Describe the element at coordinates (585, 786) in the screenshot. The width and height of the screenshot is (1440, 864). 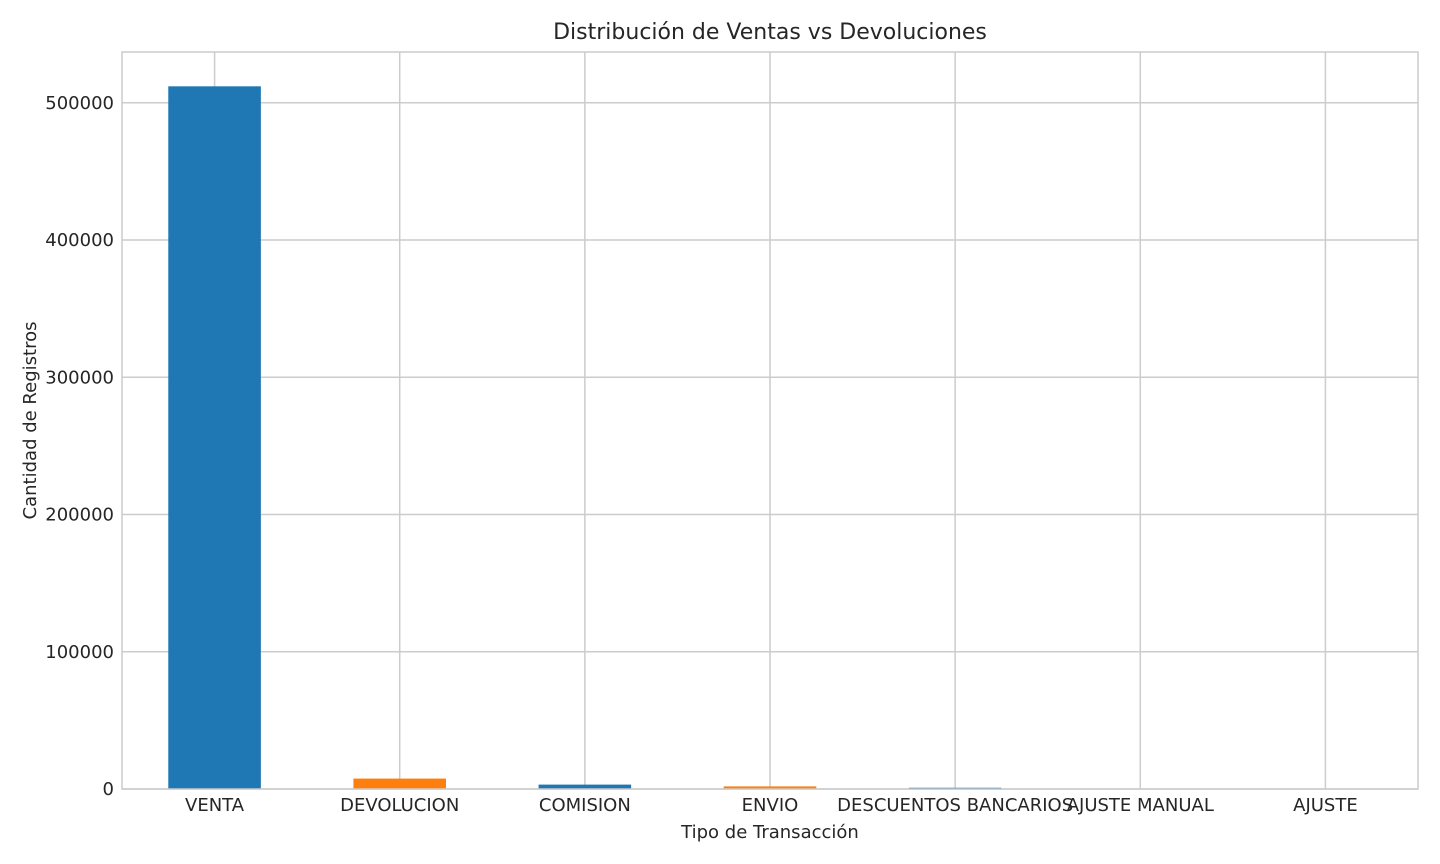
I see `bar-comision` at that location.